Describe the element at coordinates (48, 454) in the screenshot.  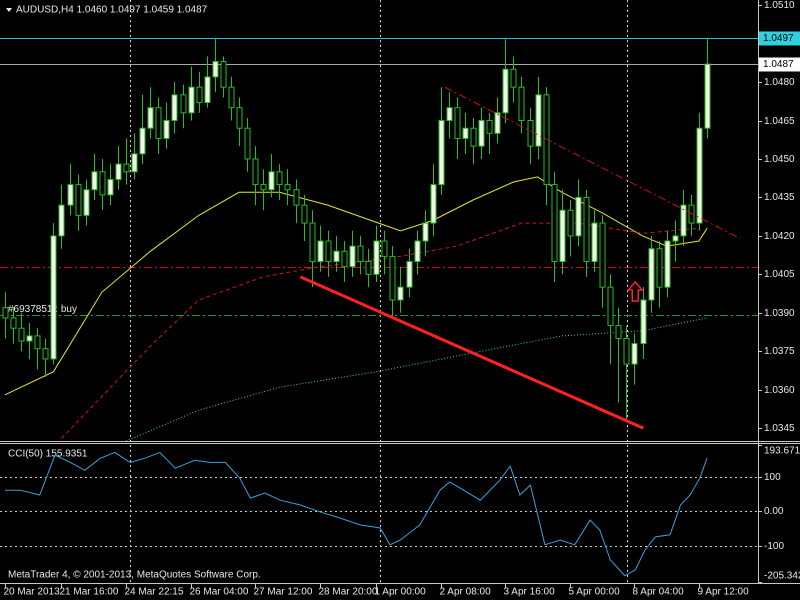
I see `indicator-title: CCI(50) 155.9351` at that location.